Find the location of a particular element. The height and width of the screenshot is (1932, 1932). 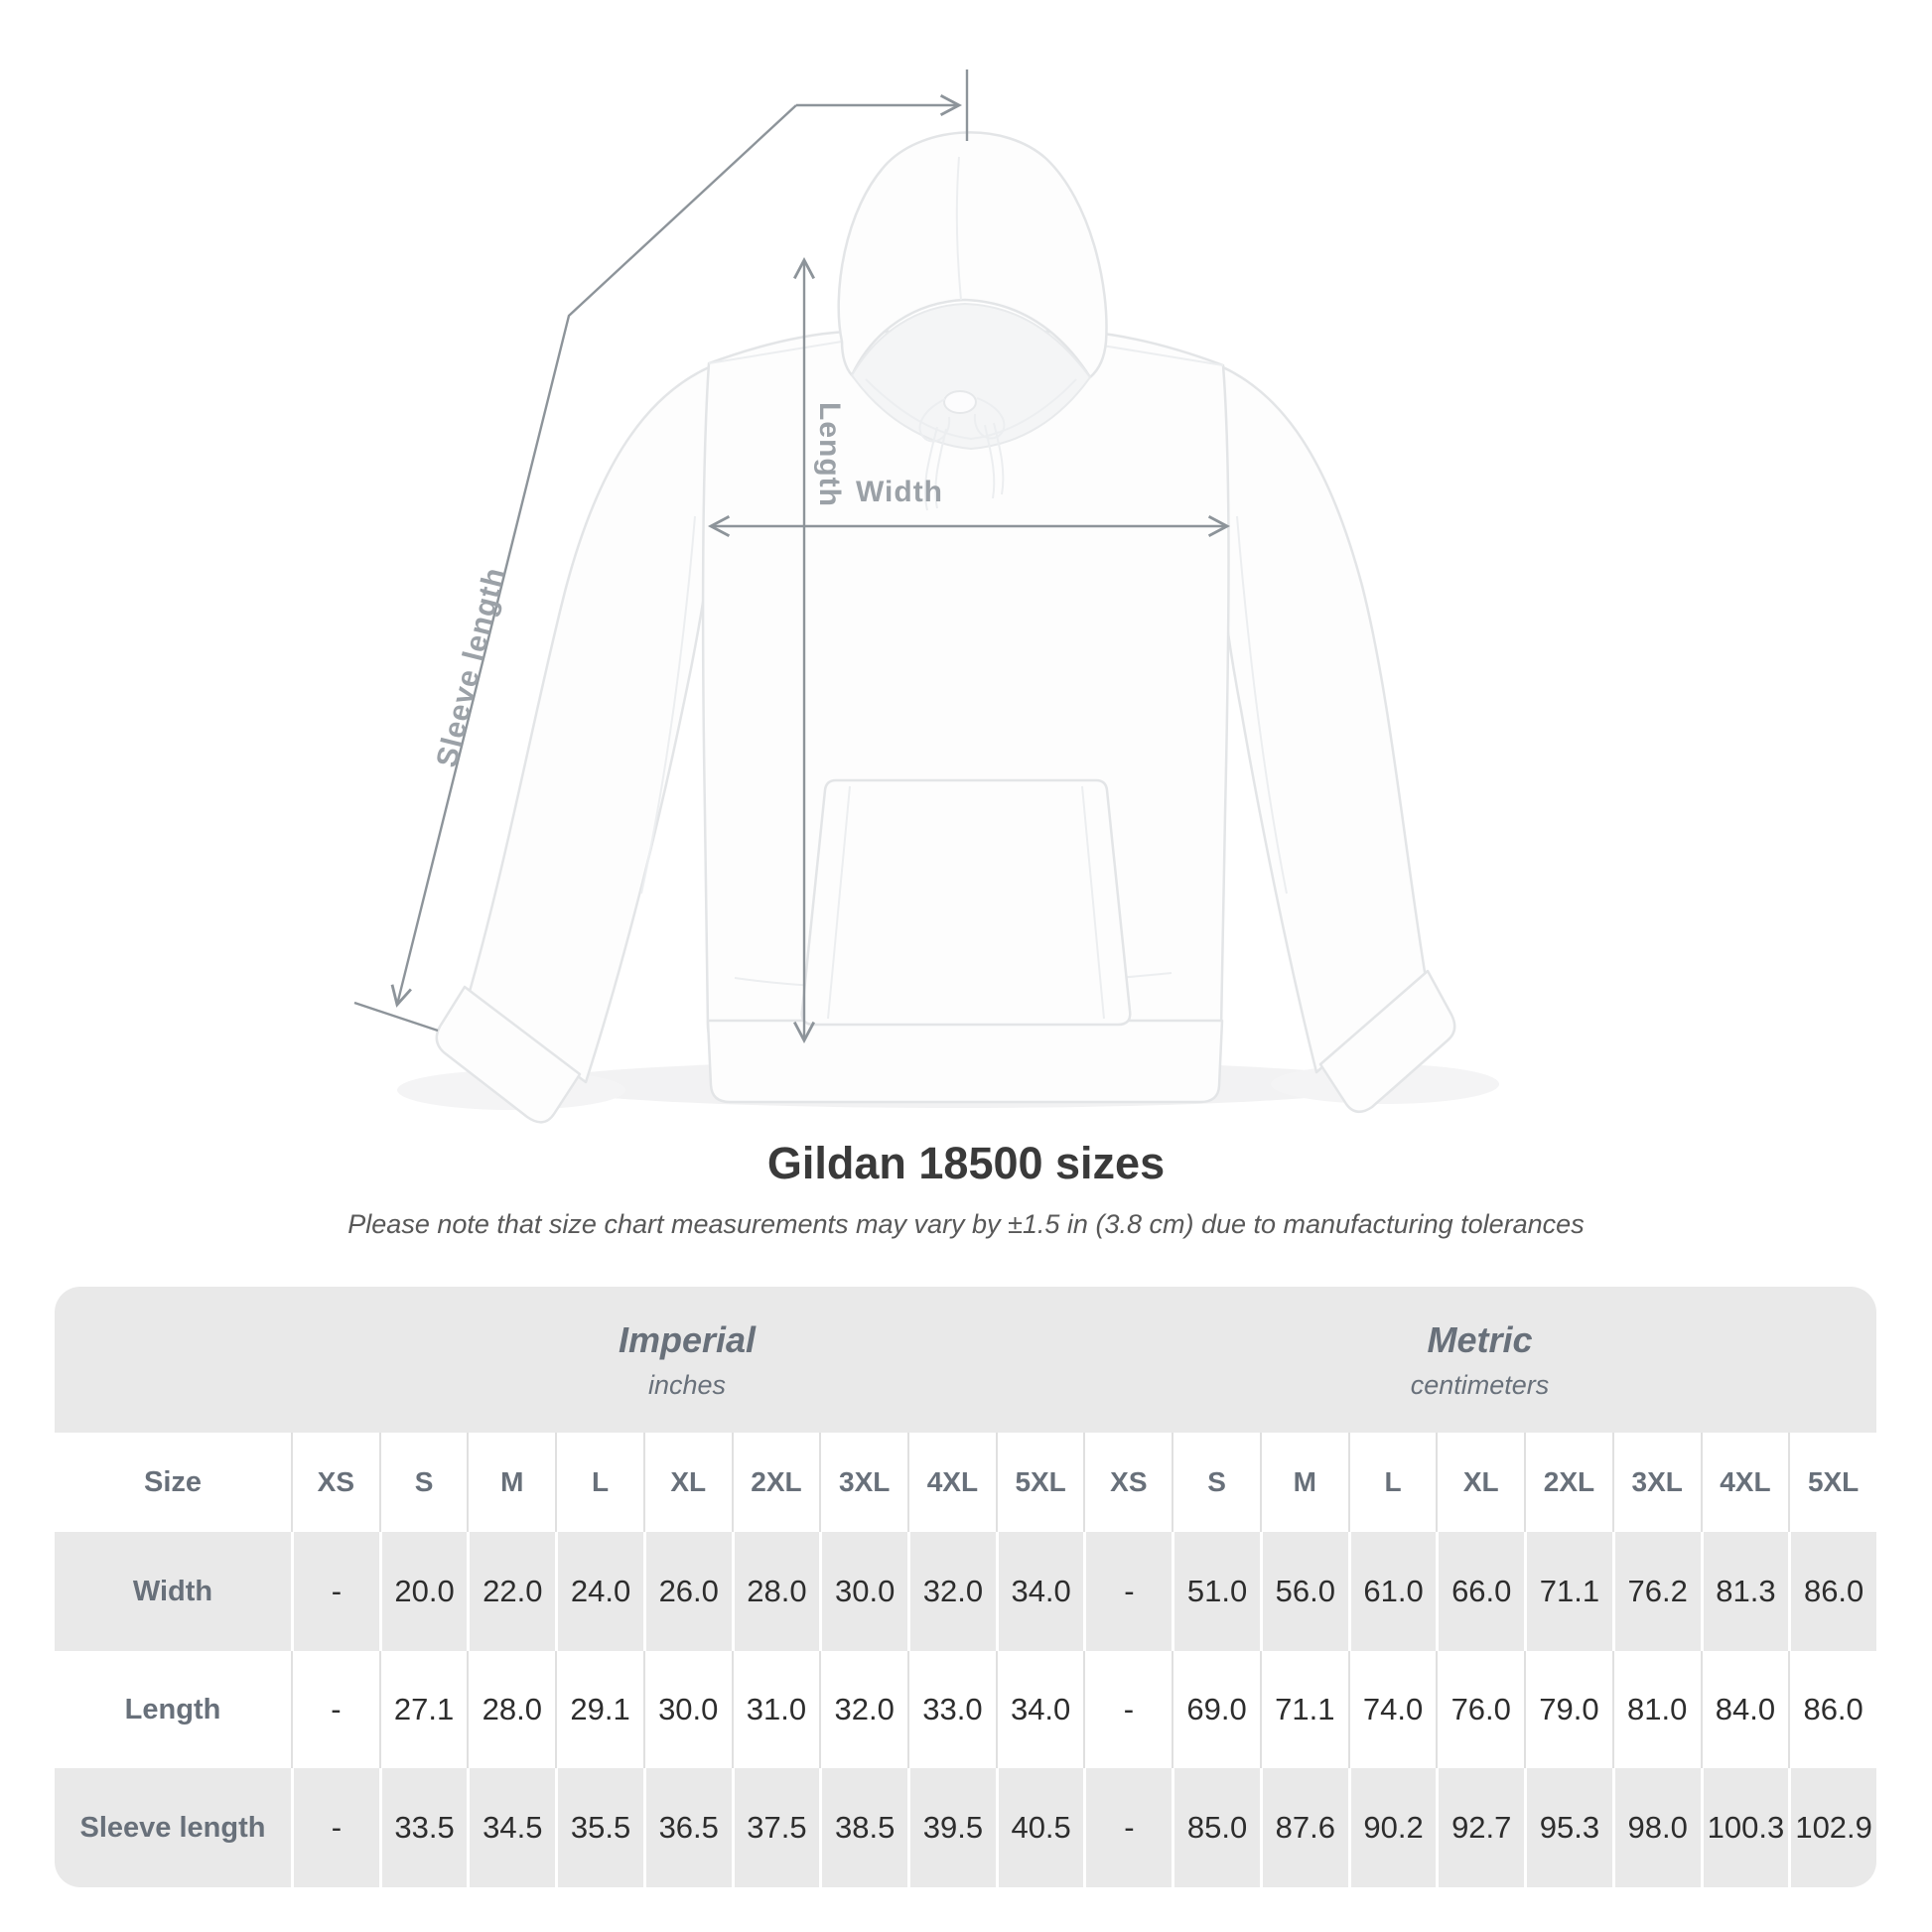

drawstrings is located at coordinates (962, 450).